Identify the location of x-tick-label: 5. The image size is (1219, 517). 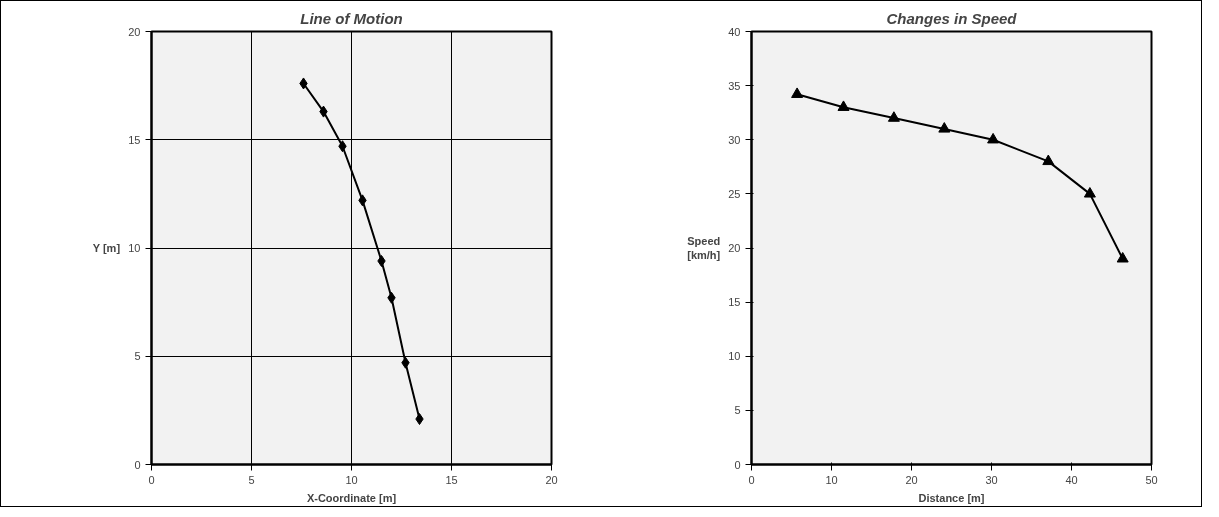
(251, 479).